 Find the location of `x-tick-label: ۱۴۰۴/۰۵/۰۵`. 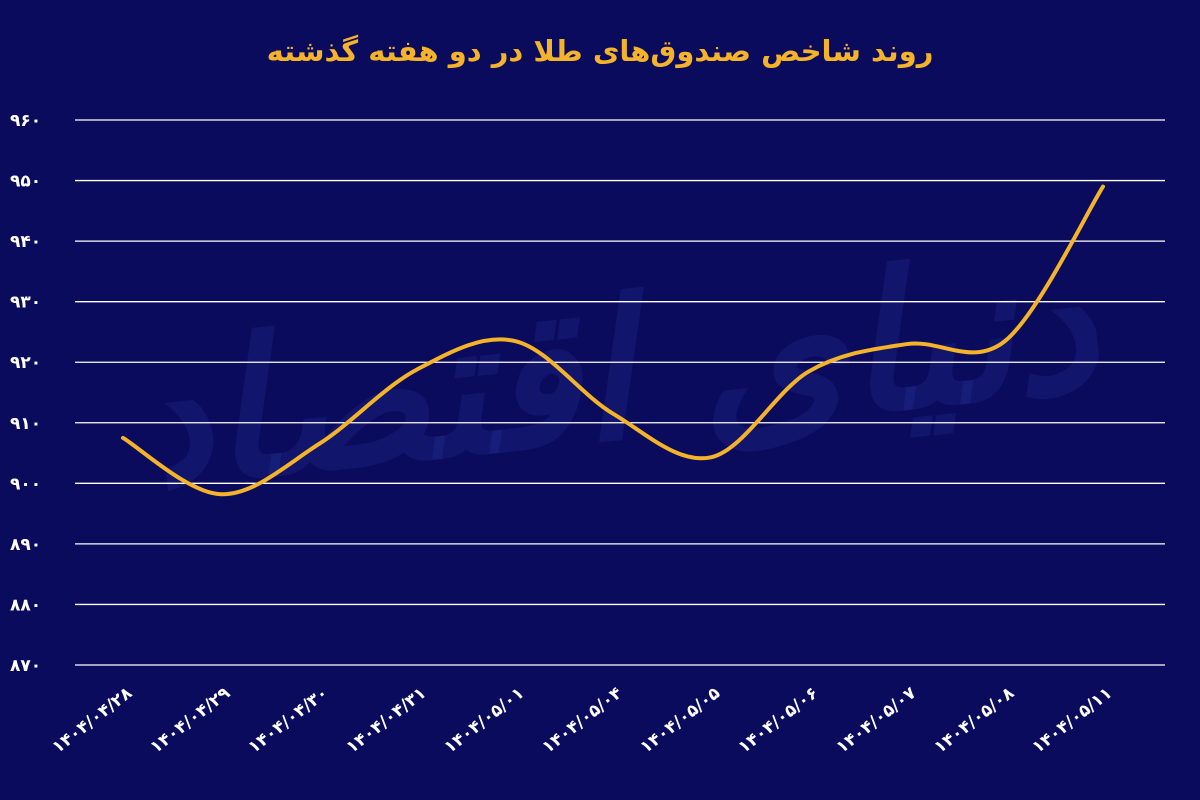

x-tick-label: ۱۴۰۴/۰۵/۰۵ is located at coordinates (681, 720).